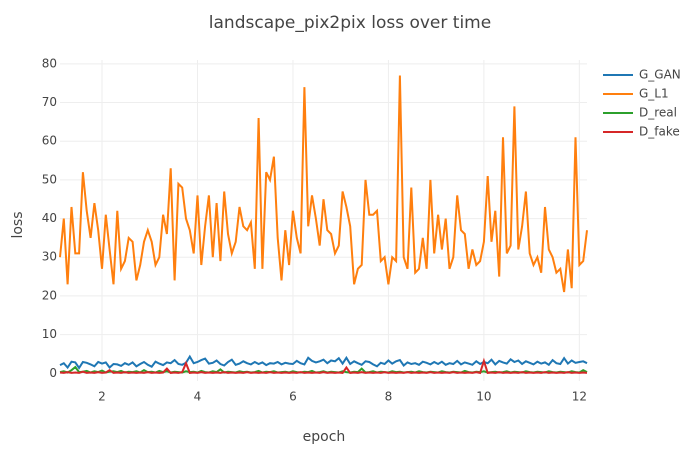 Image resolution: width=700 pixels, height=450 pixels. What do you see at coordinates (18, 224) in the screenshot?
I see `y-axis-title: loss` at bounding box center [18, 224].